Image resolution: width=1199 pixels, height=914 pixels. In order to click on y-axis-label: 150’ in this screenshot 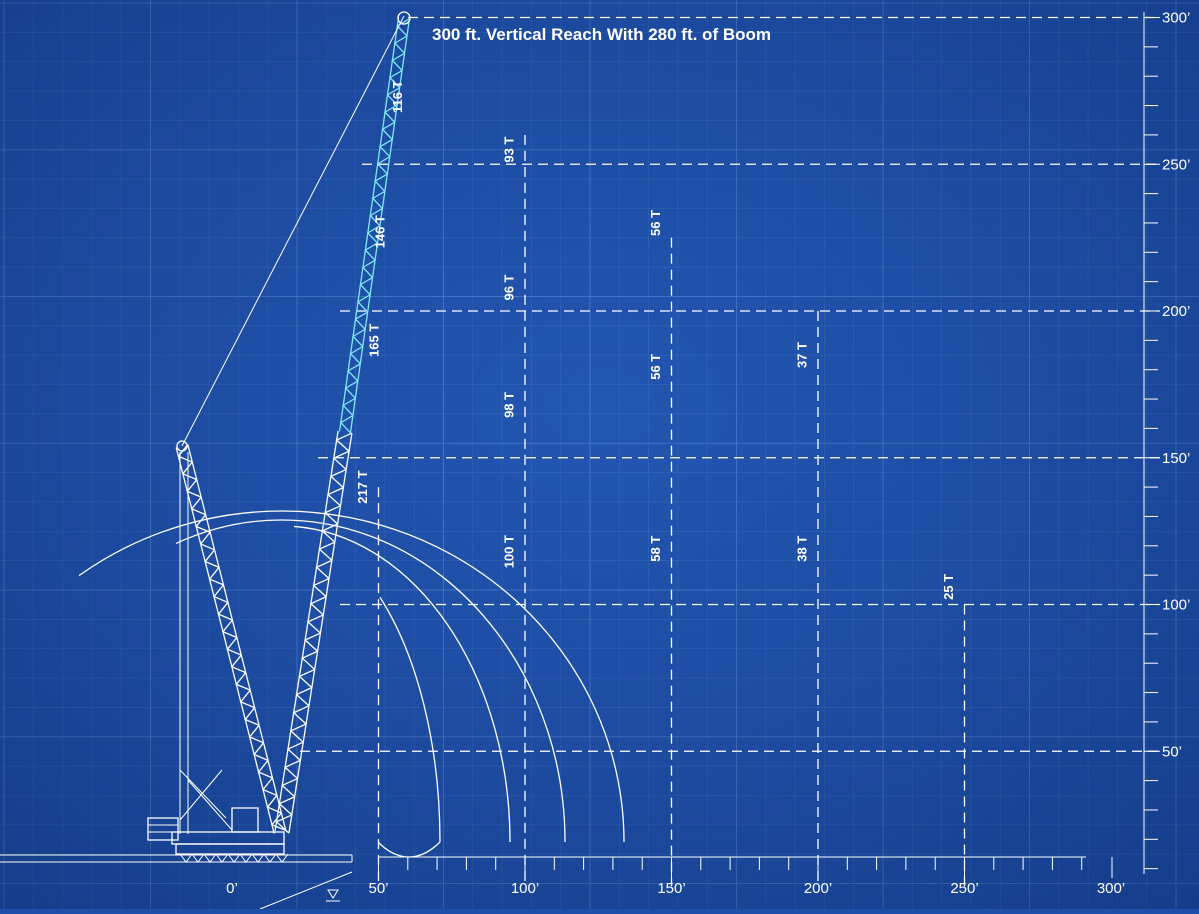, I will do `click(1176, 458)`.